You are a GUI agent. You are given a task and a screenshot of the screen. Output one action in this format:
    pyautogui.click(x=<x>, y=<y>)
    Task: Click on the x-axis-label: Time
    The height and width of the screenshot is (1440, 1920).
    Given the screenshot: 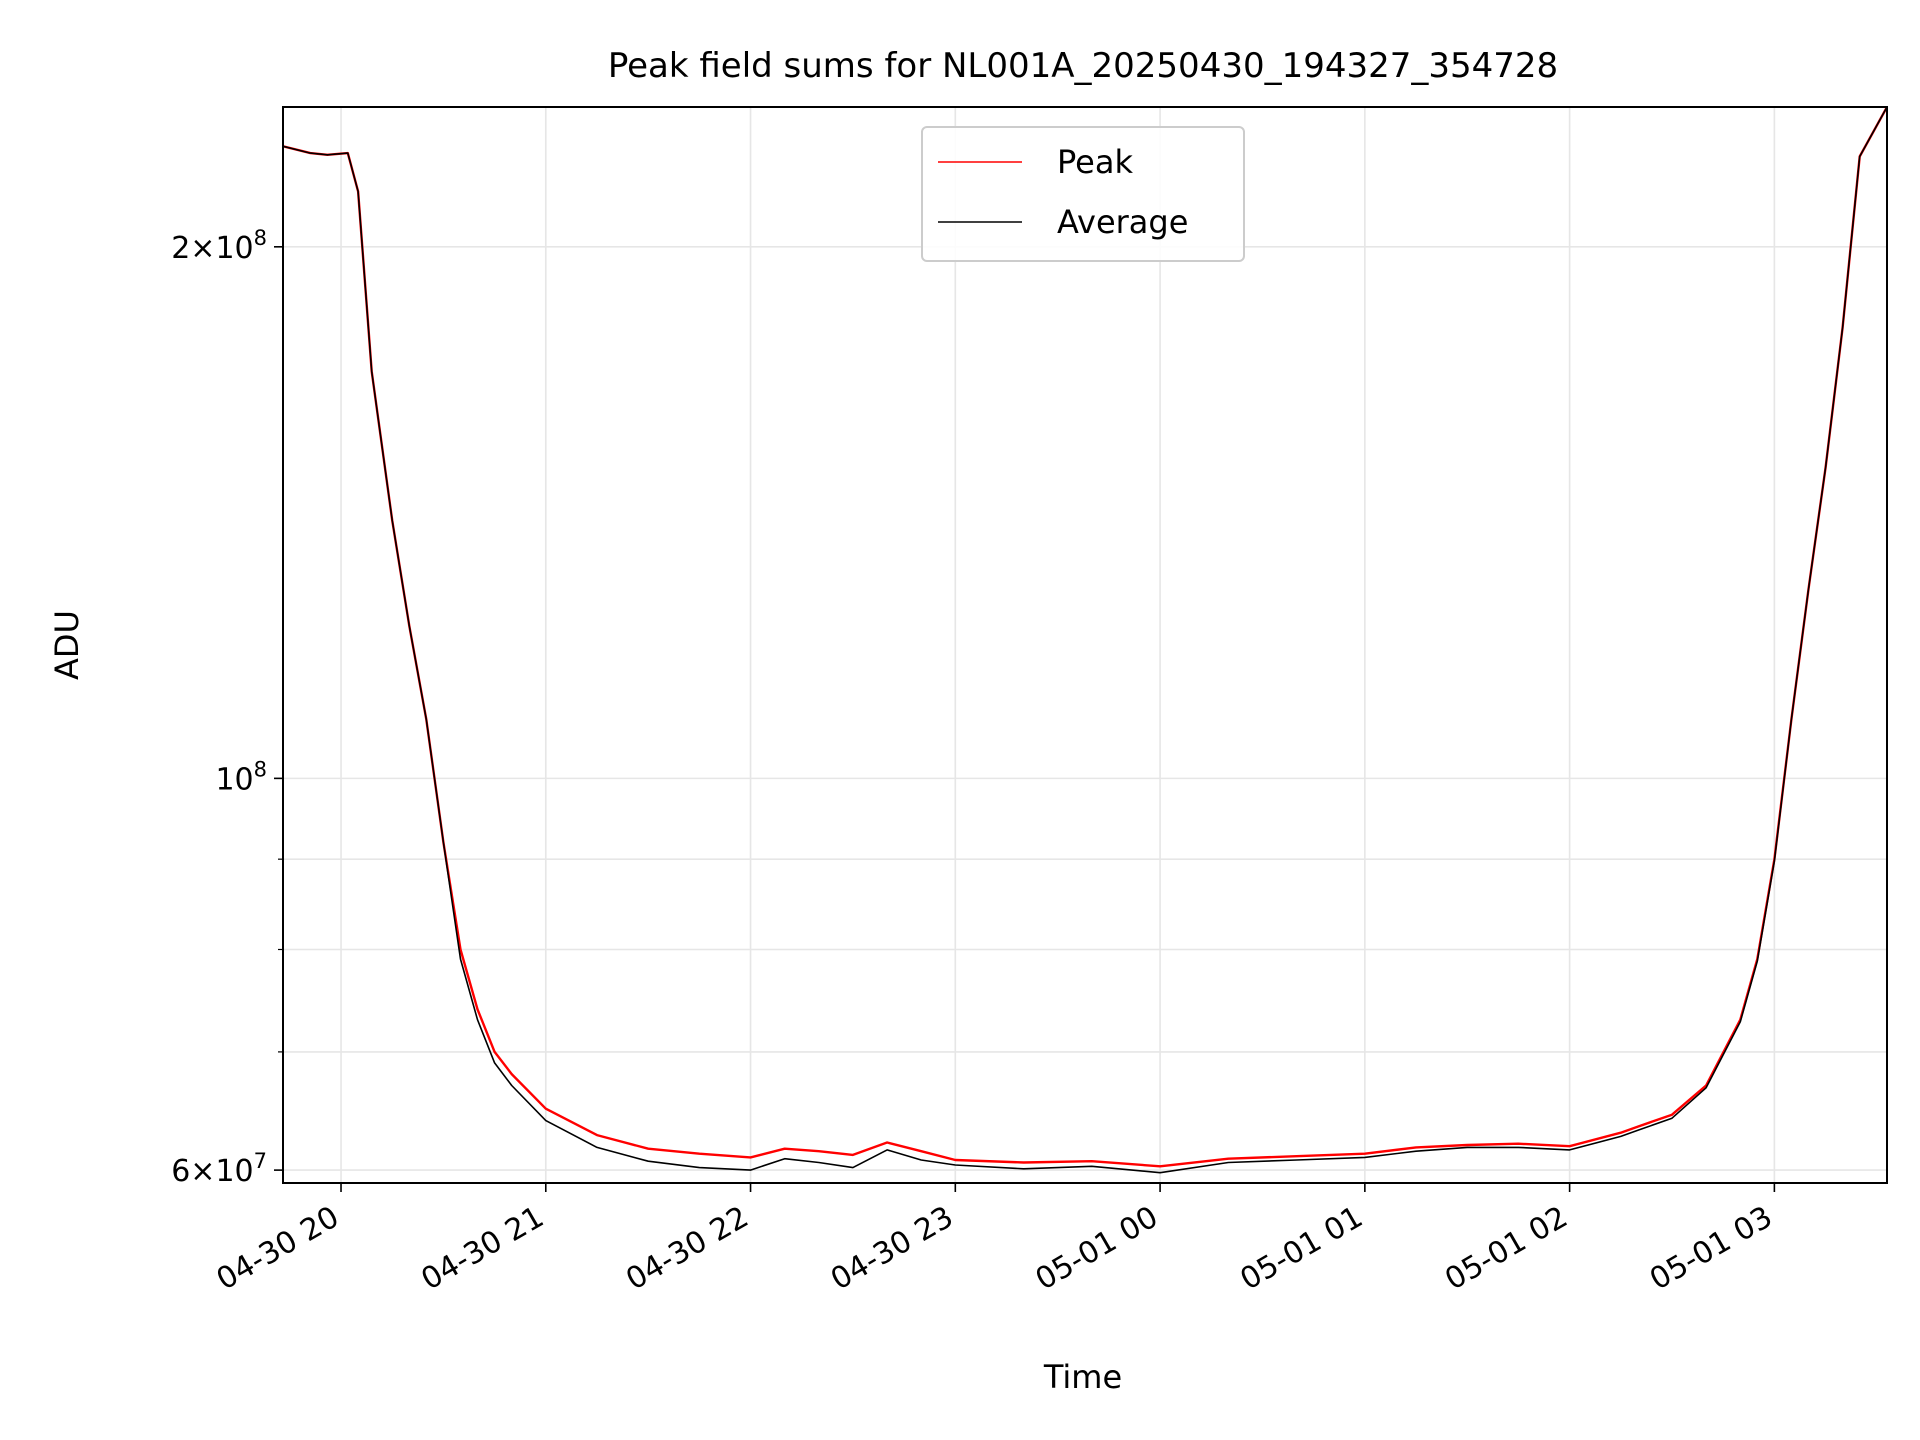 What is the action you would take?
    pyautogui.click(x=1082, y=1377)
    